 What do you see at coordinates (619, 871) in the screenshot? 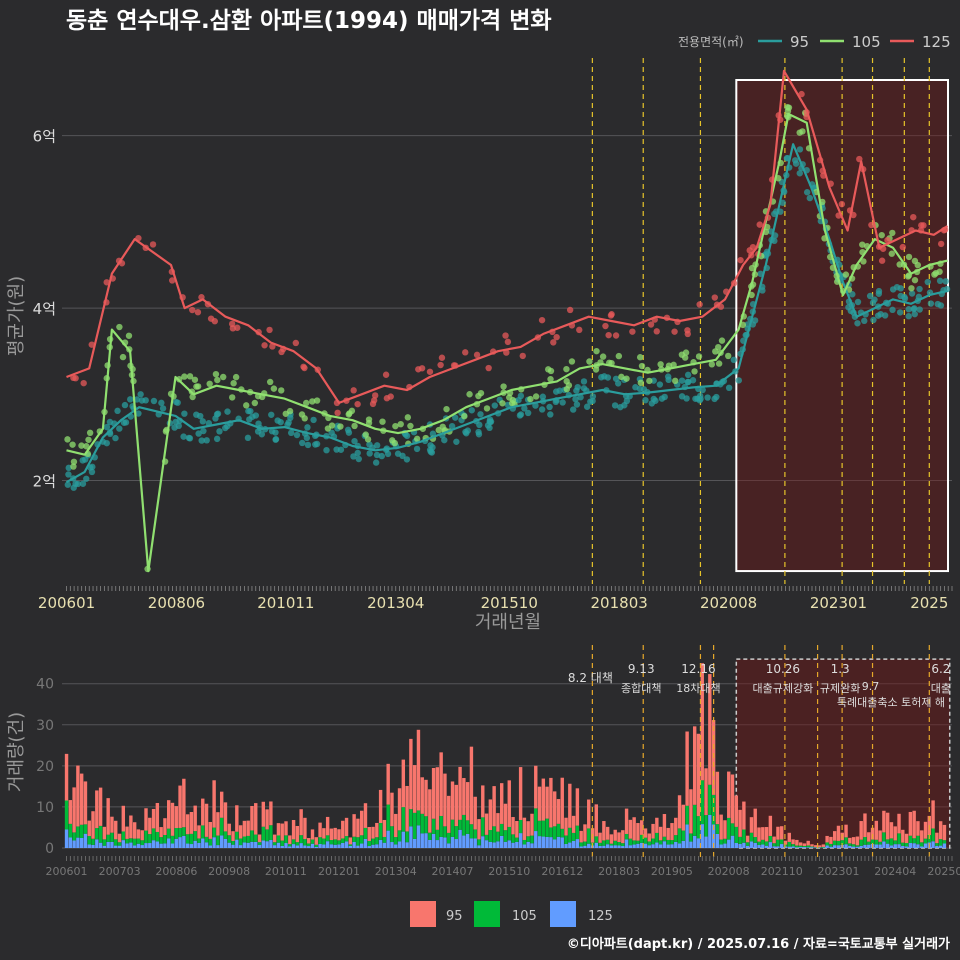
I see `bottom-x-tick-label: 201803` at bounding box center [619, 871].